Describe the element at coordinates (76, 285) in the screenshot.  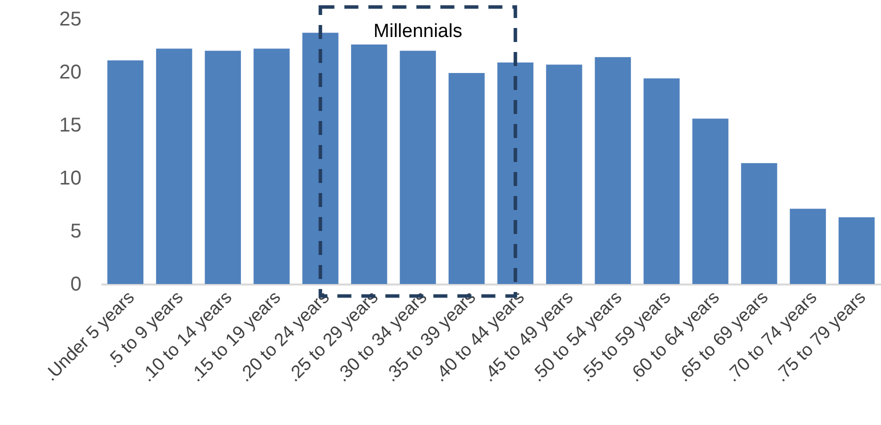
I see `y-tick-label: 0` at that location.